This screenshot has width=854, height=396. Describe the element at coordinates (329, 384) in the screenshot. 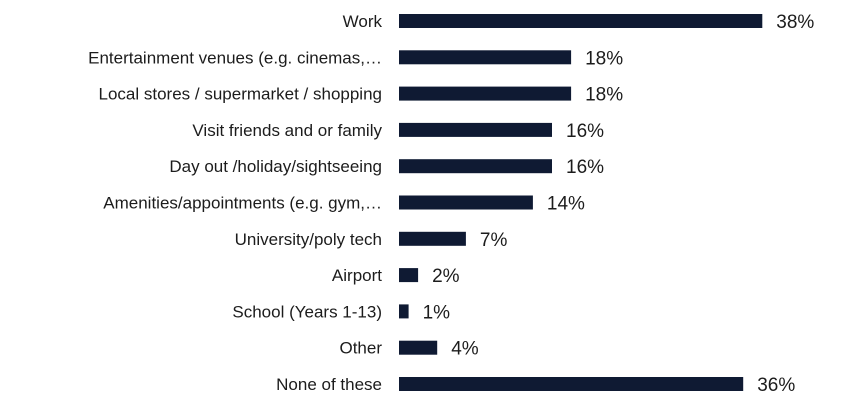

I see `category-label: None of these` at that location.